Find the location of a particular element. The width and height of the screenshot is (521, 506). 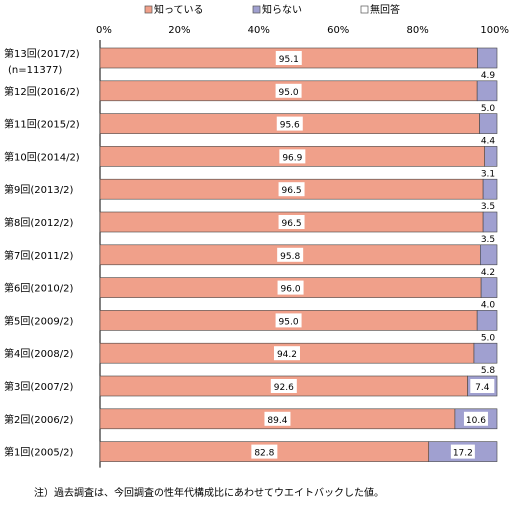

footnote: 注）過去調査は、今回調査の性年代構成比にあわせてウエイトバックした値。 is located at coordinates (209, 493).